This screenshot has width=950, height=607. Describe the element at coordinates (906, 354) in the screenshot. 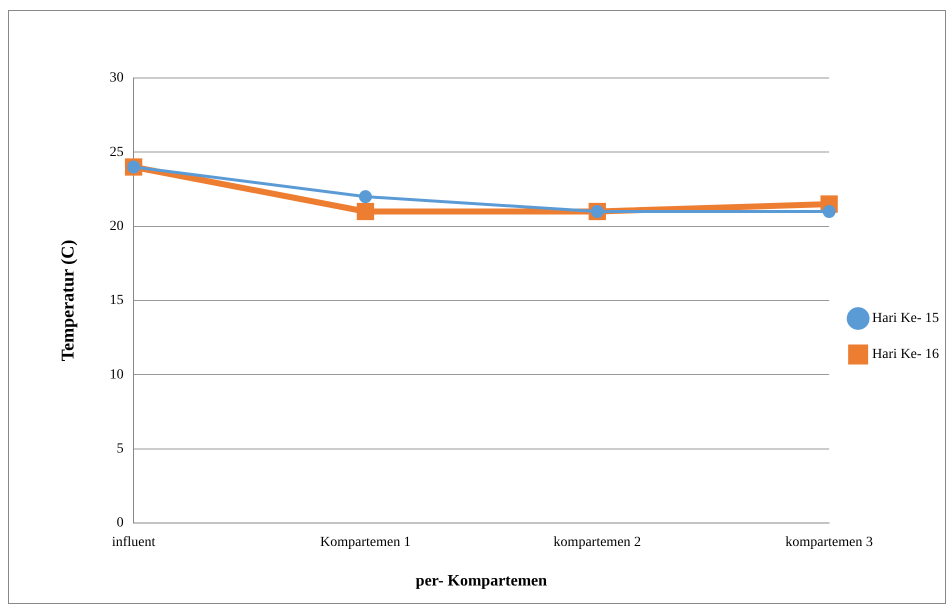

I see `legend-label: Hari Ke- 16` at that location.